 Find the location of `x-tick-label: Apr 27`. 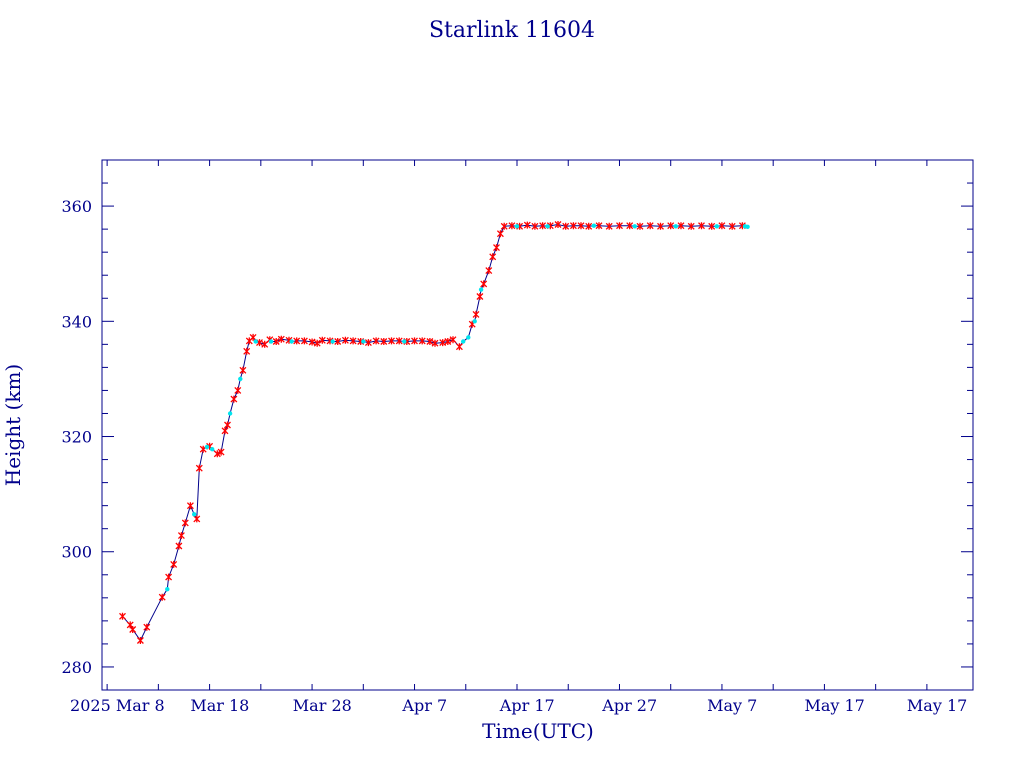

x-tick-label: Apr 27 is located at coordinates (629, 705).